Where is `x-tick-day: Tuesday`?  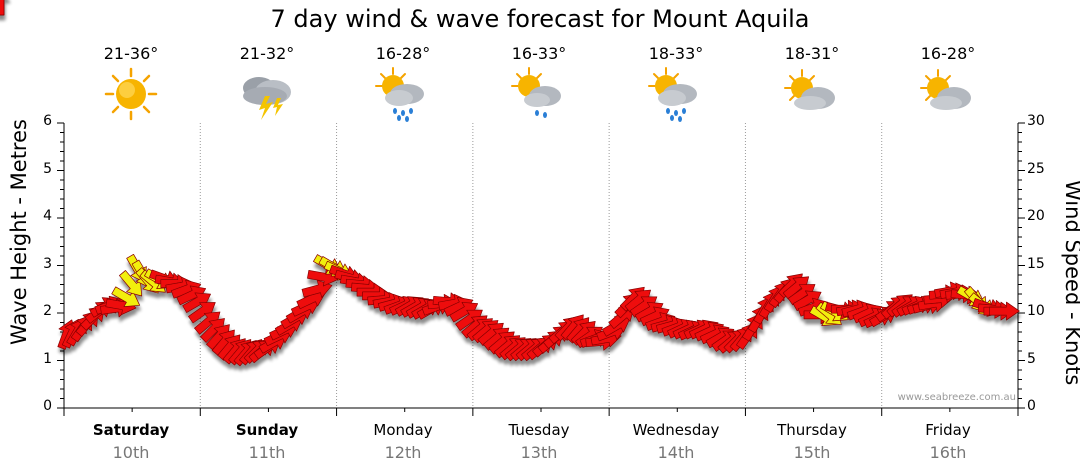
x-tick-day: Tuesday is located at coordinates (539, 430).